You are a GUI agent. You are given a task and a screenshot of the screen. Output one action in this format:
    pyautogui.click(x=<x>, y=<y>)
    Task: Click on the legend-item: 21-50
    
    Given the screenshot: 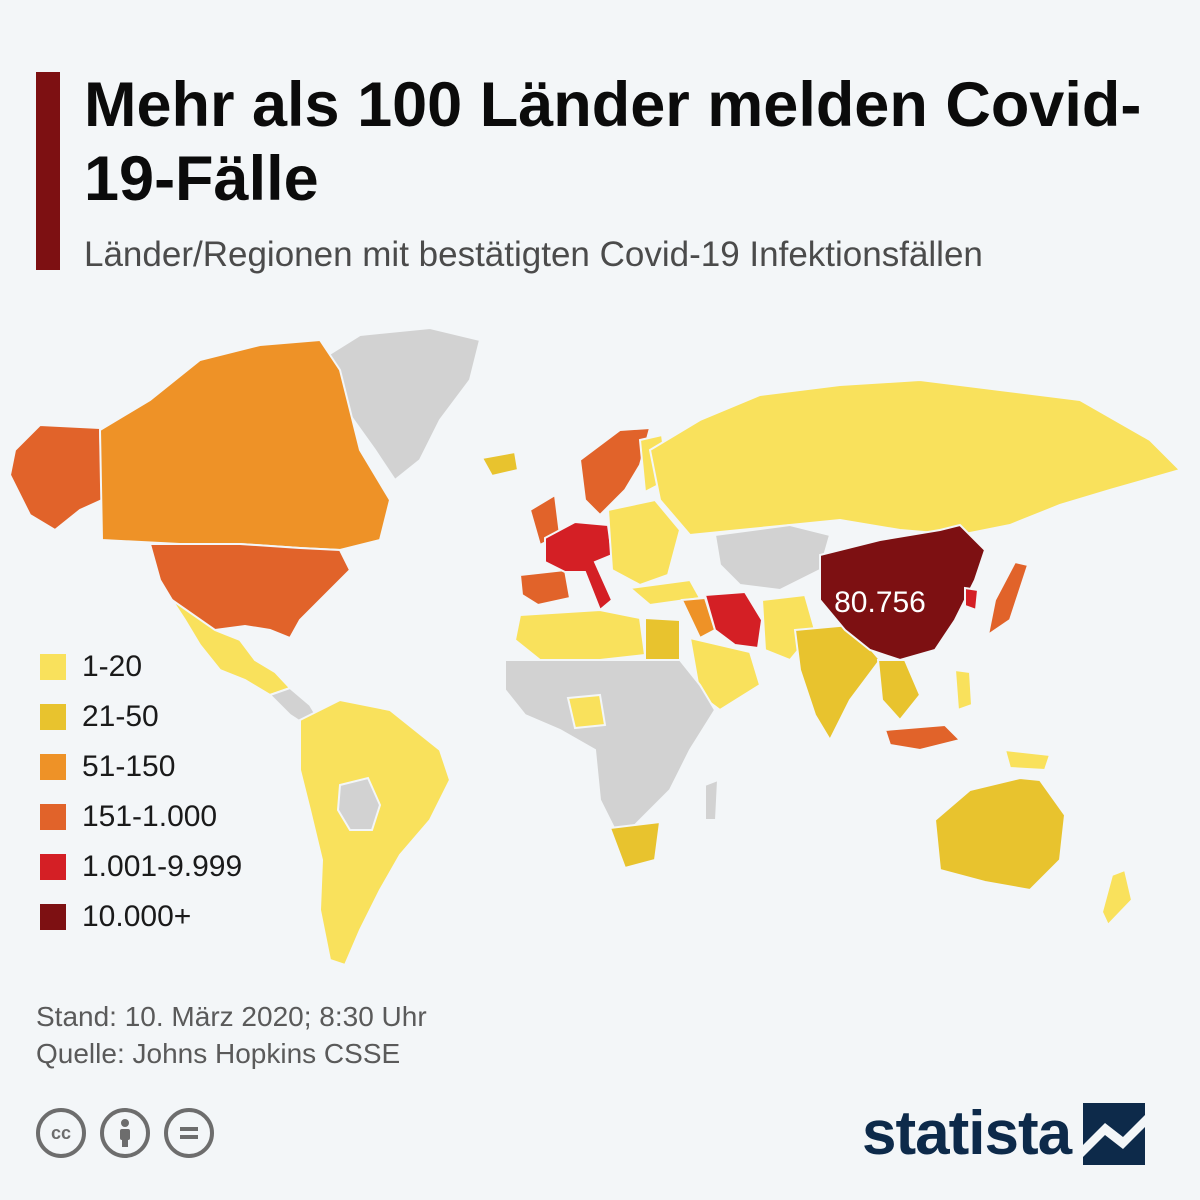 What is the action you would take?
    pyautogui.click(x=141, y=717)
    